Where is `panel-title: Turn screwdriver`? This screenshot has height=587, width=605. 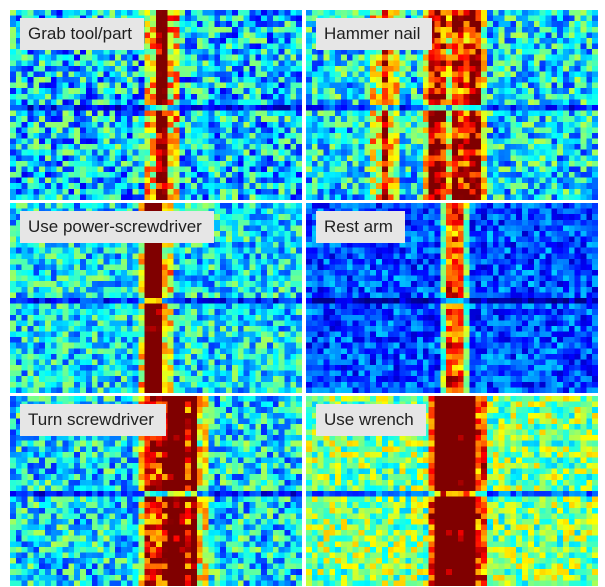
panel-title: Turn screwdriver is located at coordinates (93, 420).